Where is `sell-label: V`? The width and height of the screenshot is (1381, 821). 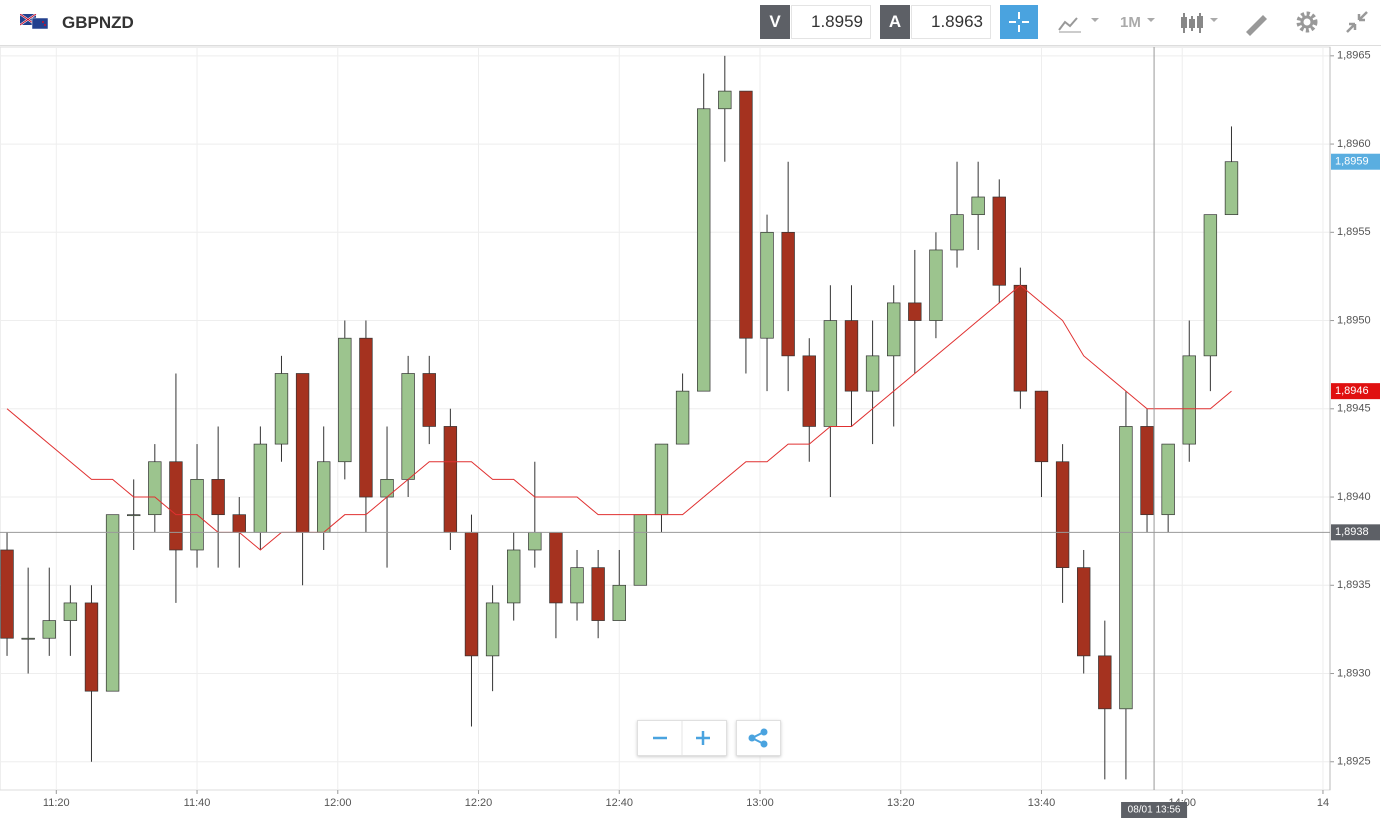
sell-label: V is located at coordinates (775, 22).